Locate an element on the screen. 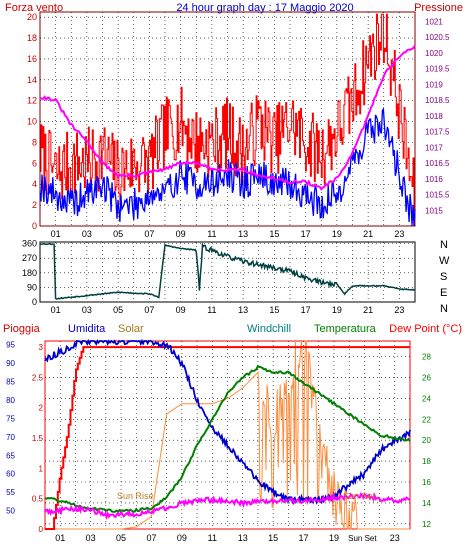 Image resolution: width=466 pixels, height=555 pixels. sunrise-annotation: Sun Rise is located at coordinates (135, 496).